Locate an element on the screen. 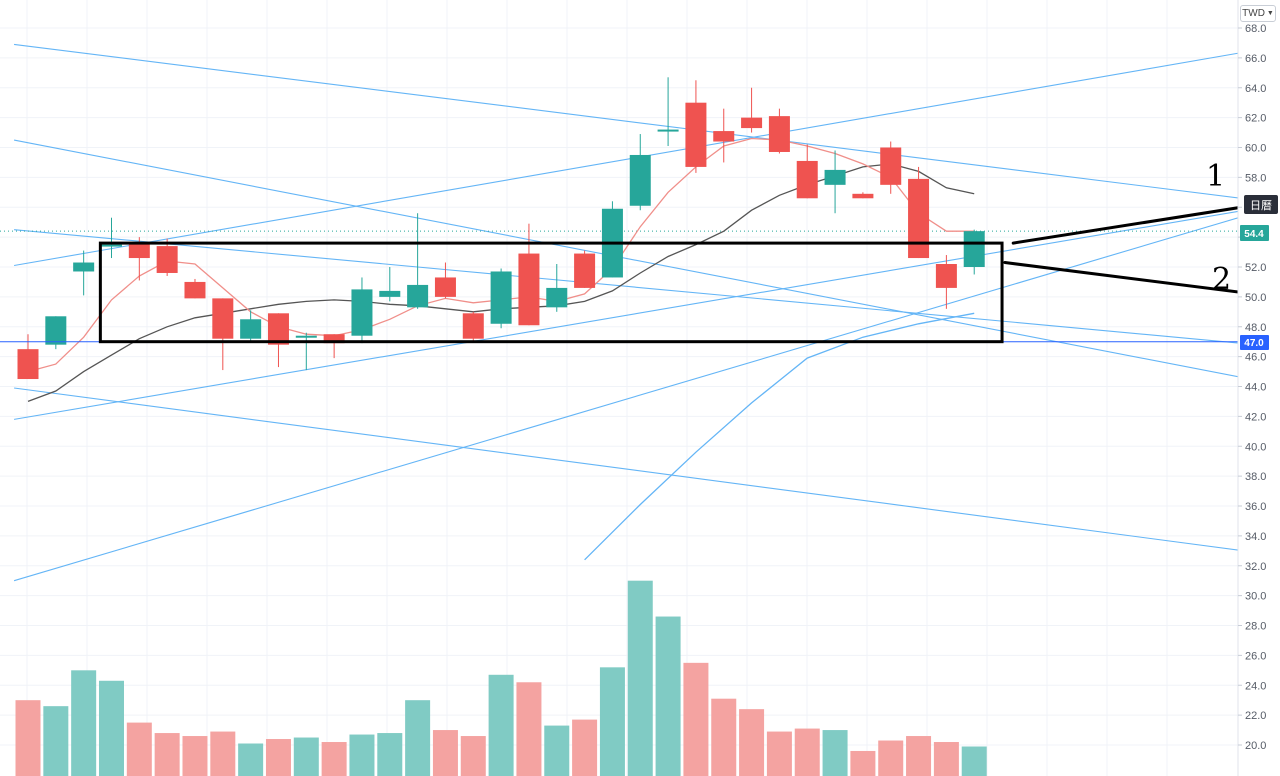  tick-label: 38.0 is located at coordinates (1255, 477).